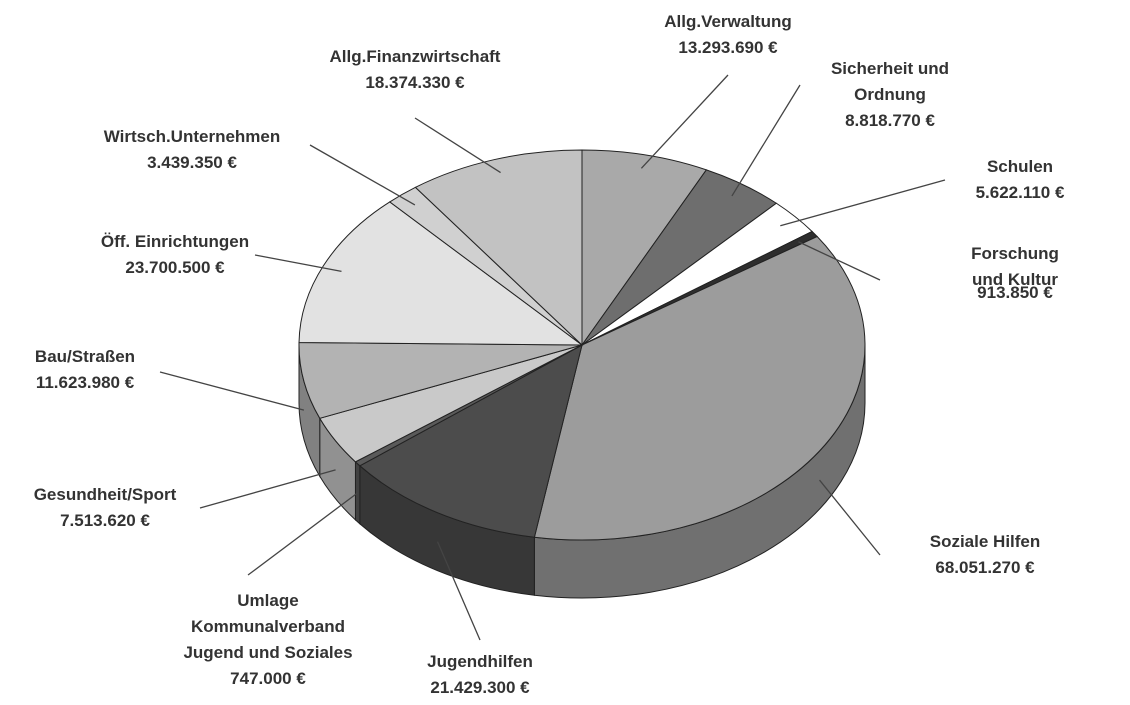  I want to click on slice-value-label: 68.051.270 €, so click(985, 567).